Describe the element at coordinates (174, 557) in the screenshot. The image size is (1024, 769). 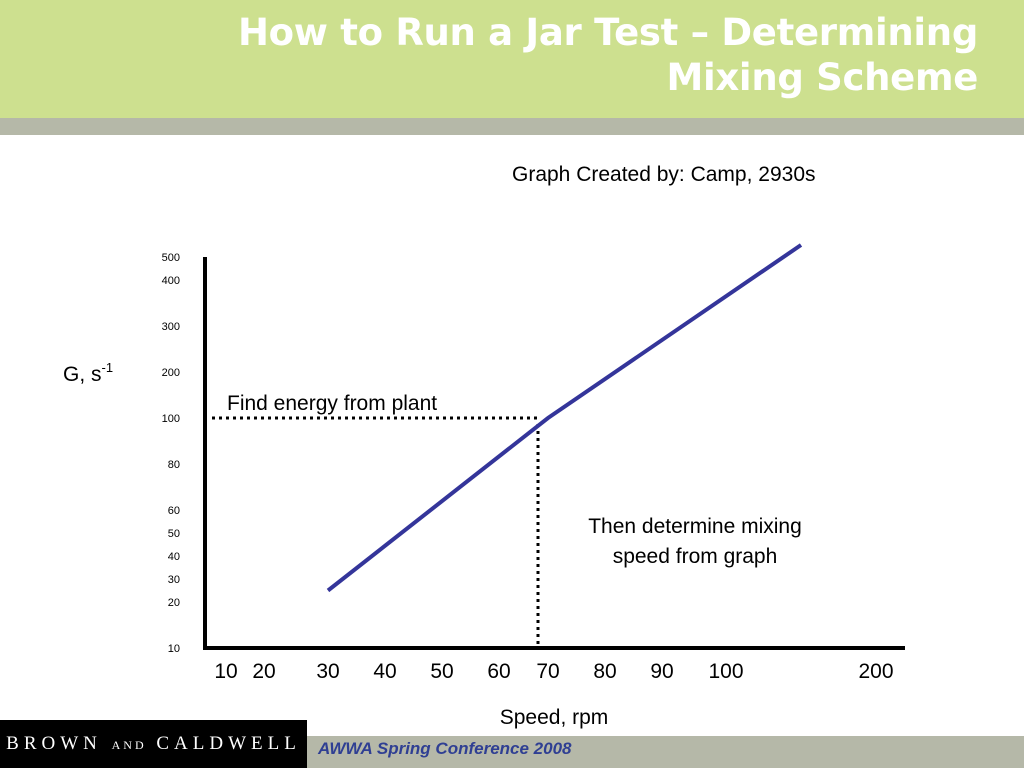
I see `y-tick-label: 40` at that location.